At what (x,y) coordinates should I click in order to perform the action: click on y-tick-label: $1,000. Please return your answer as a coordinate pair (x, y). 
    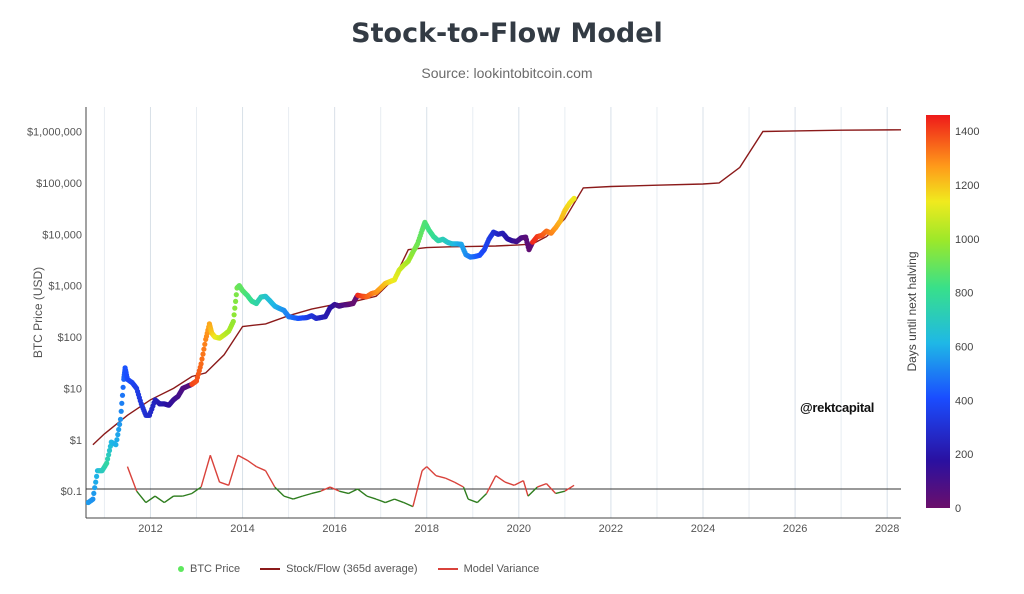
    Looking at the image, I should click on (65, 287).